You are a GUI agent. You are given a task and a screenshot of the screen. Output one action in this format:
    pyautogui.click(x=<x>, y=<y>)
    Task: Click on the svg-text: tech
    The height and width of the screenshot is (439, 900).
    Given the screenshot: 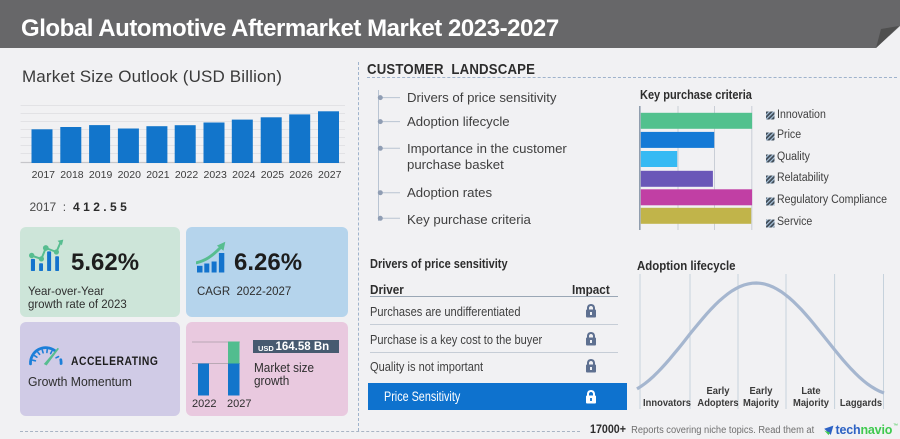 What is the action you would take?
    pyautogui.click(x=848, y=430)
    